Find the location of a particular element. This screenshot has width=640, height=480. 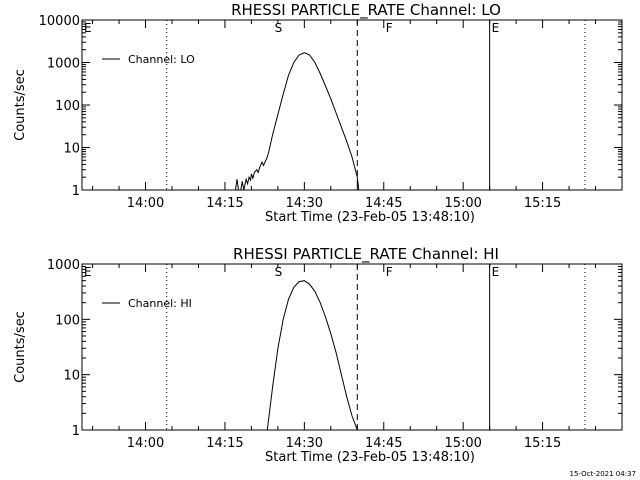

chart-title: RHESSI PARTICLE_RATE Channel: LO is located at coordinates (366, 10).